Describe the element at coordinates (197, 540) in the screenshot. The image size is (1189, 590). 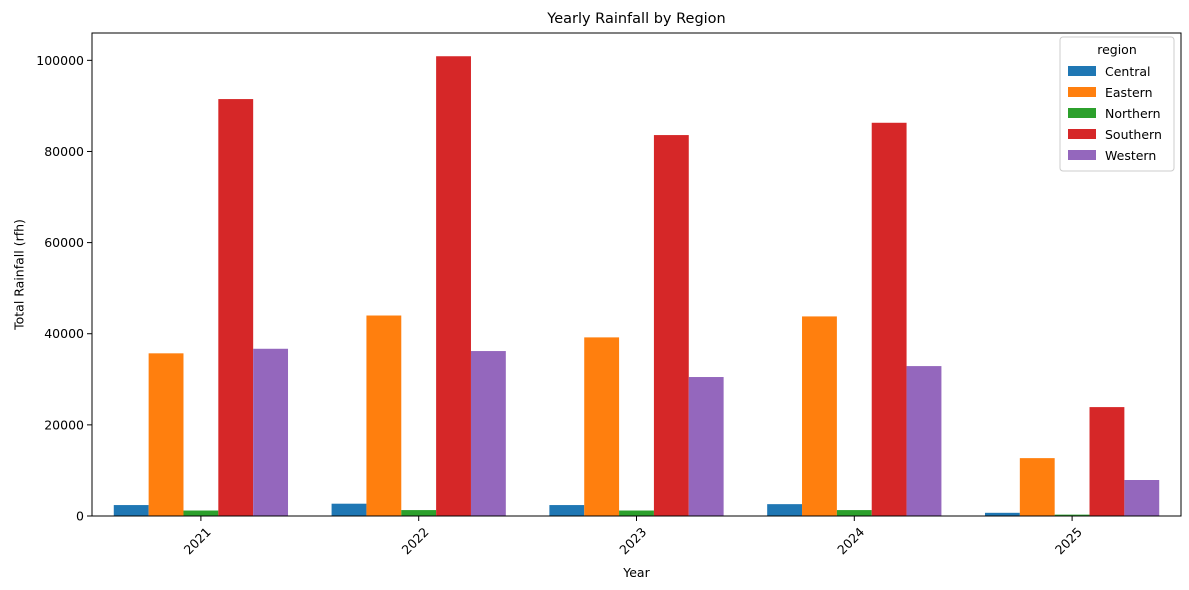
I see `x-tick-label: 2021` at that location.